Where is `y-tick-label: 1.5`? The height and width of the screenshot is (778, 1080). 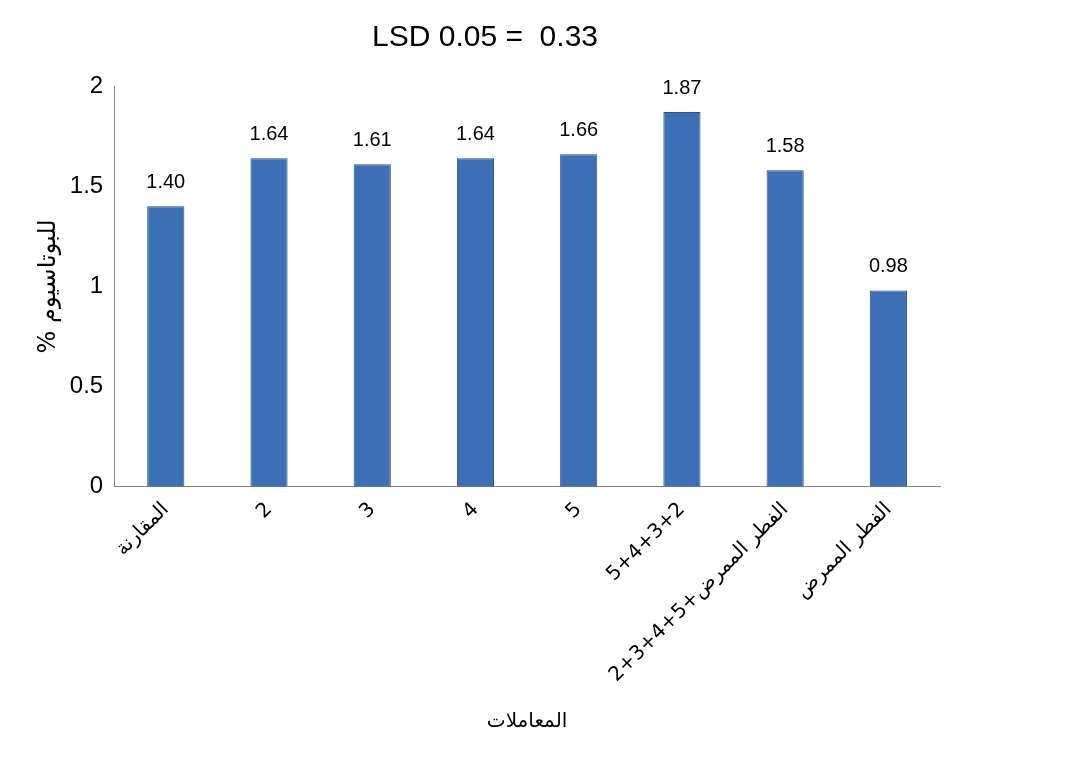 y-tick-label: 1.5 is located at coordinates (86, 184).